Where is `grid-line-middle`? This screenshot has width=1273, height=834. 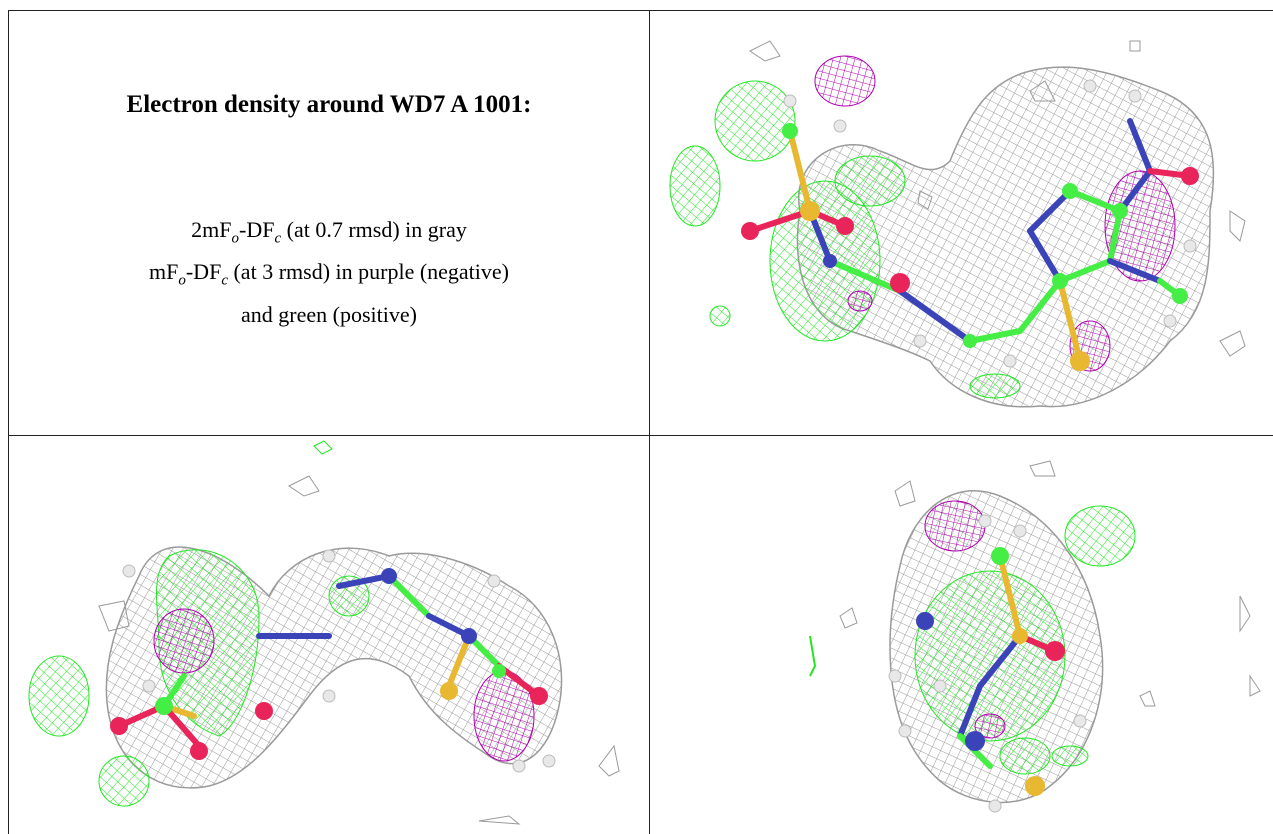 grid-line-middle is located at coordinates (640, 435).